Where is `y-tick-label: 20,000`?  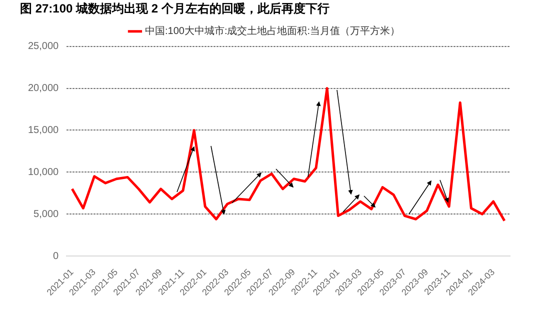 y-tick-label: 20,000 is located at coordinates (44, 88).